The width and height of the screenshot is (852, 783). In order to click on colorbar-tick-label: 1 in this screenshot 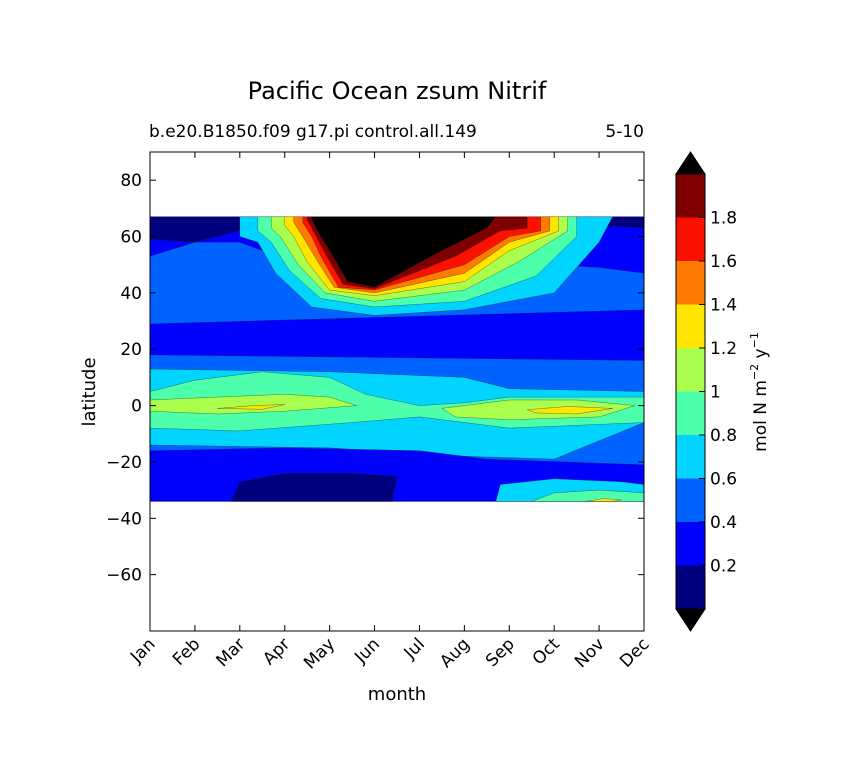, I will do `click(715, 393)`.